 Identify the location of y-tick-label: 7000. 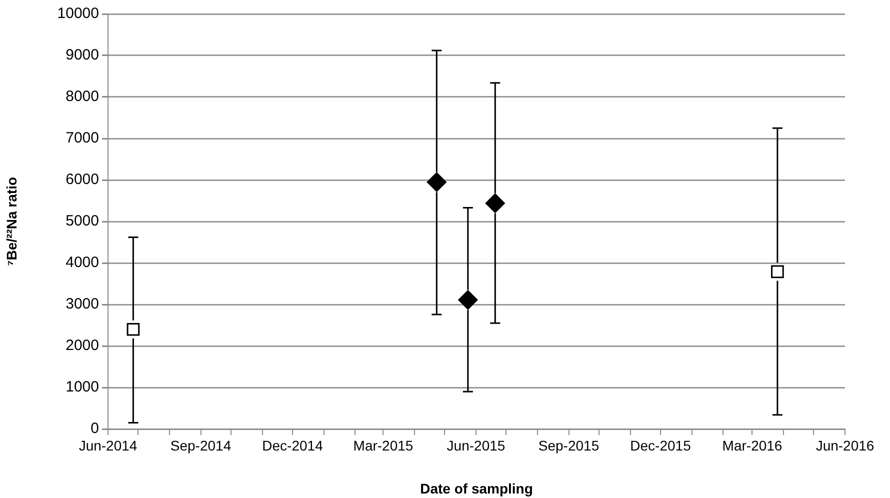
(82, 138).